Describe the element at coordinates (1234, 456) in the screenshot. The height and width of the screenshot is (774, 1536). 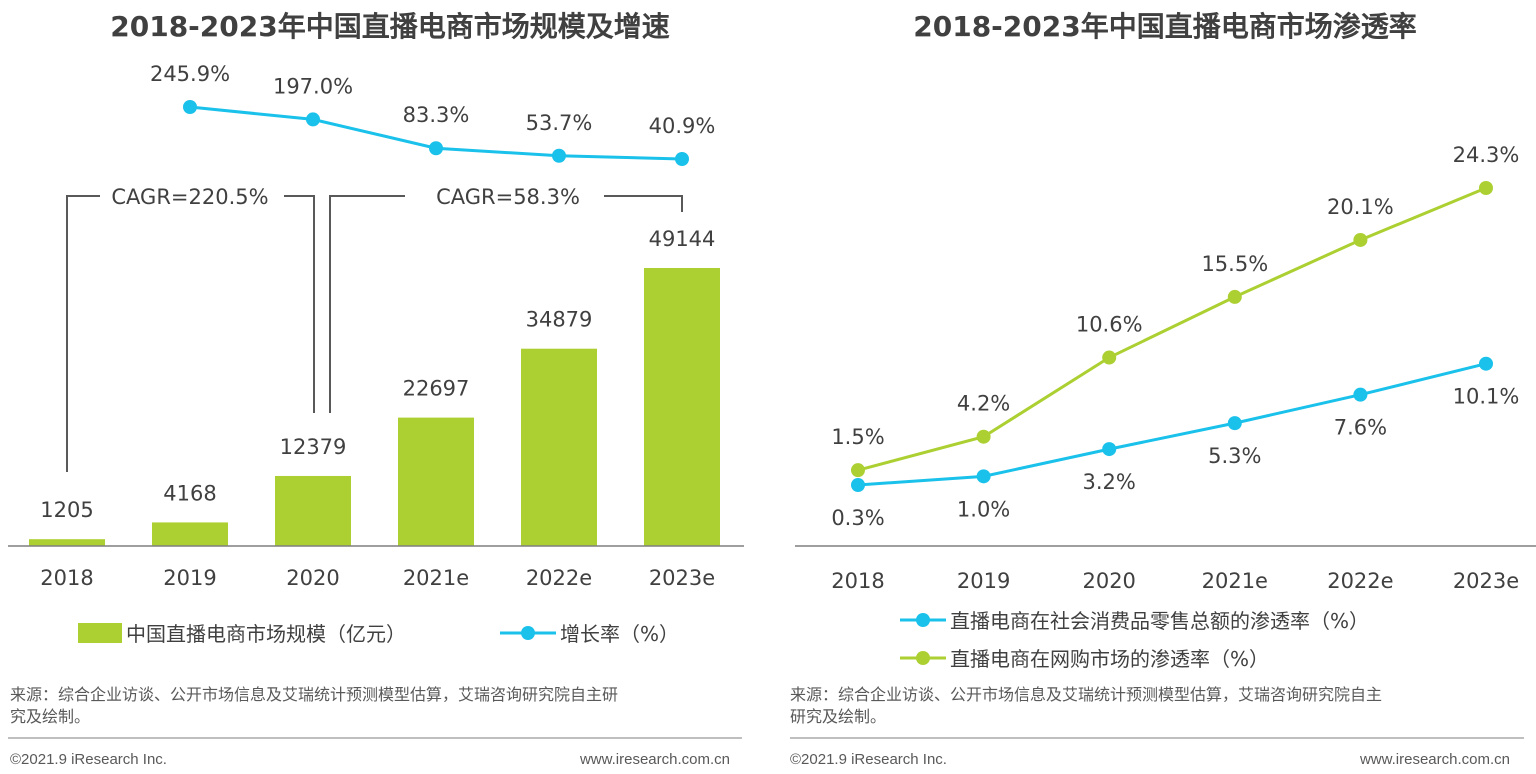
I see `retail-value-label: 5.3%` at that location.